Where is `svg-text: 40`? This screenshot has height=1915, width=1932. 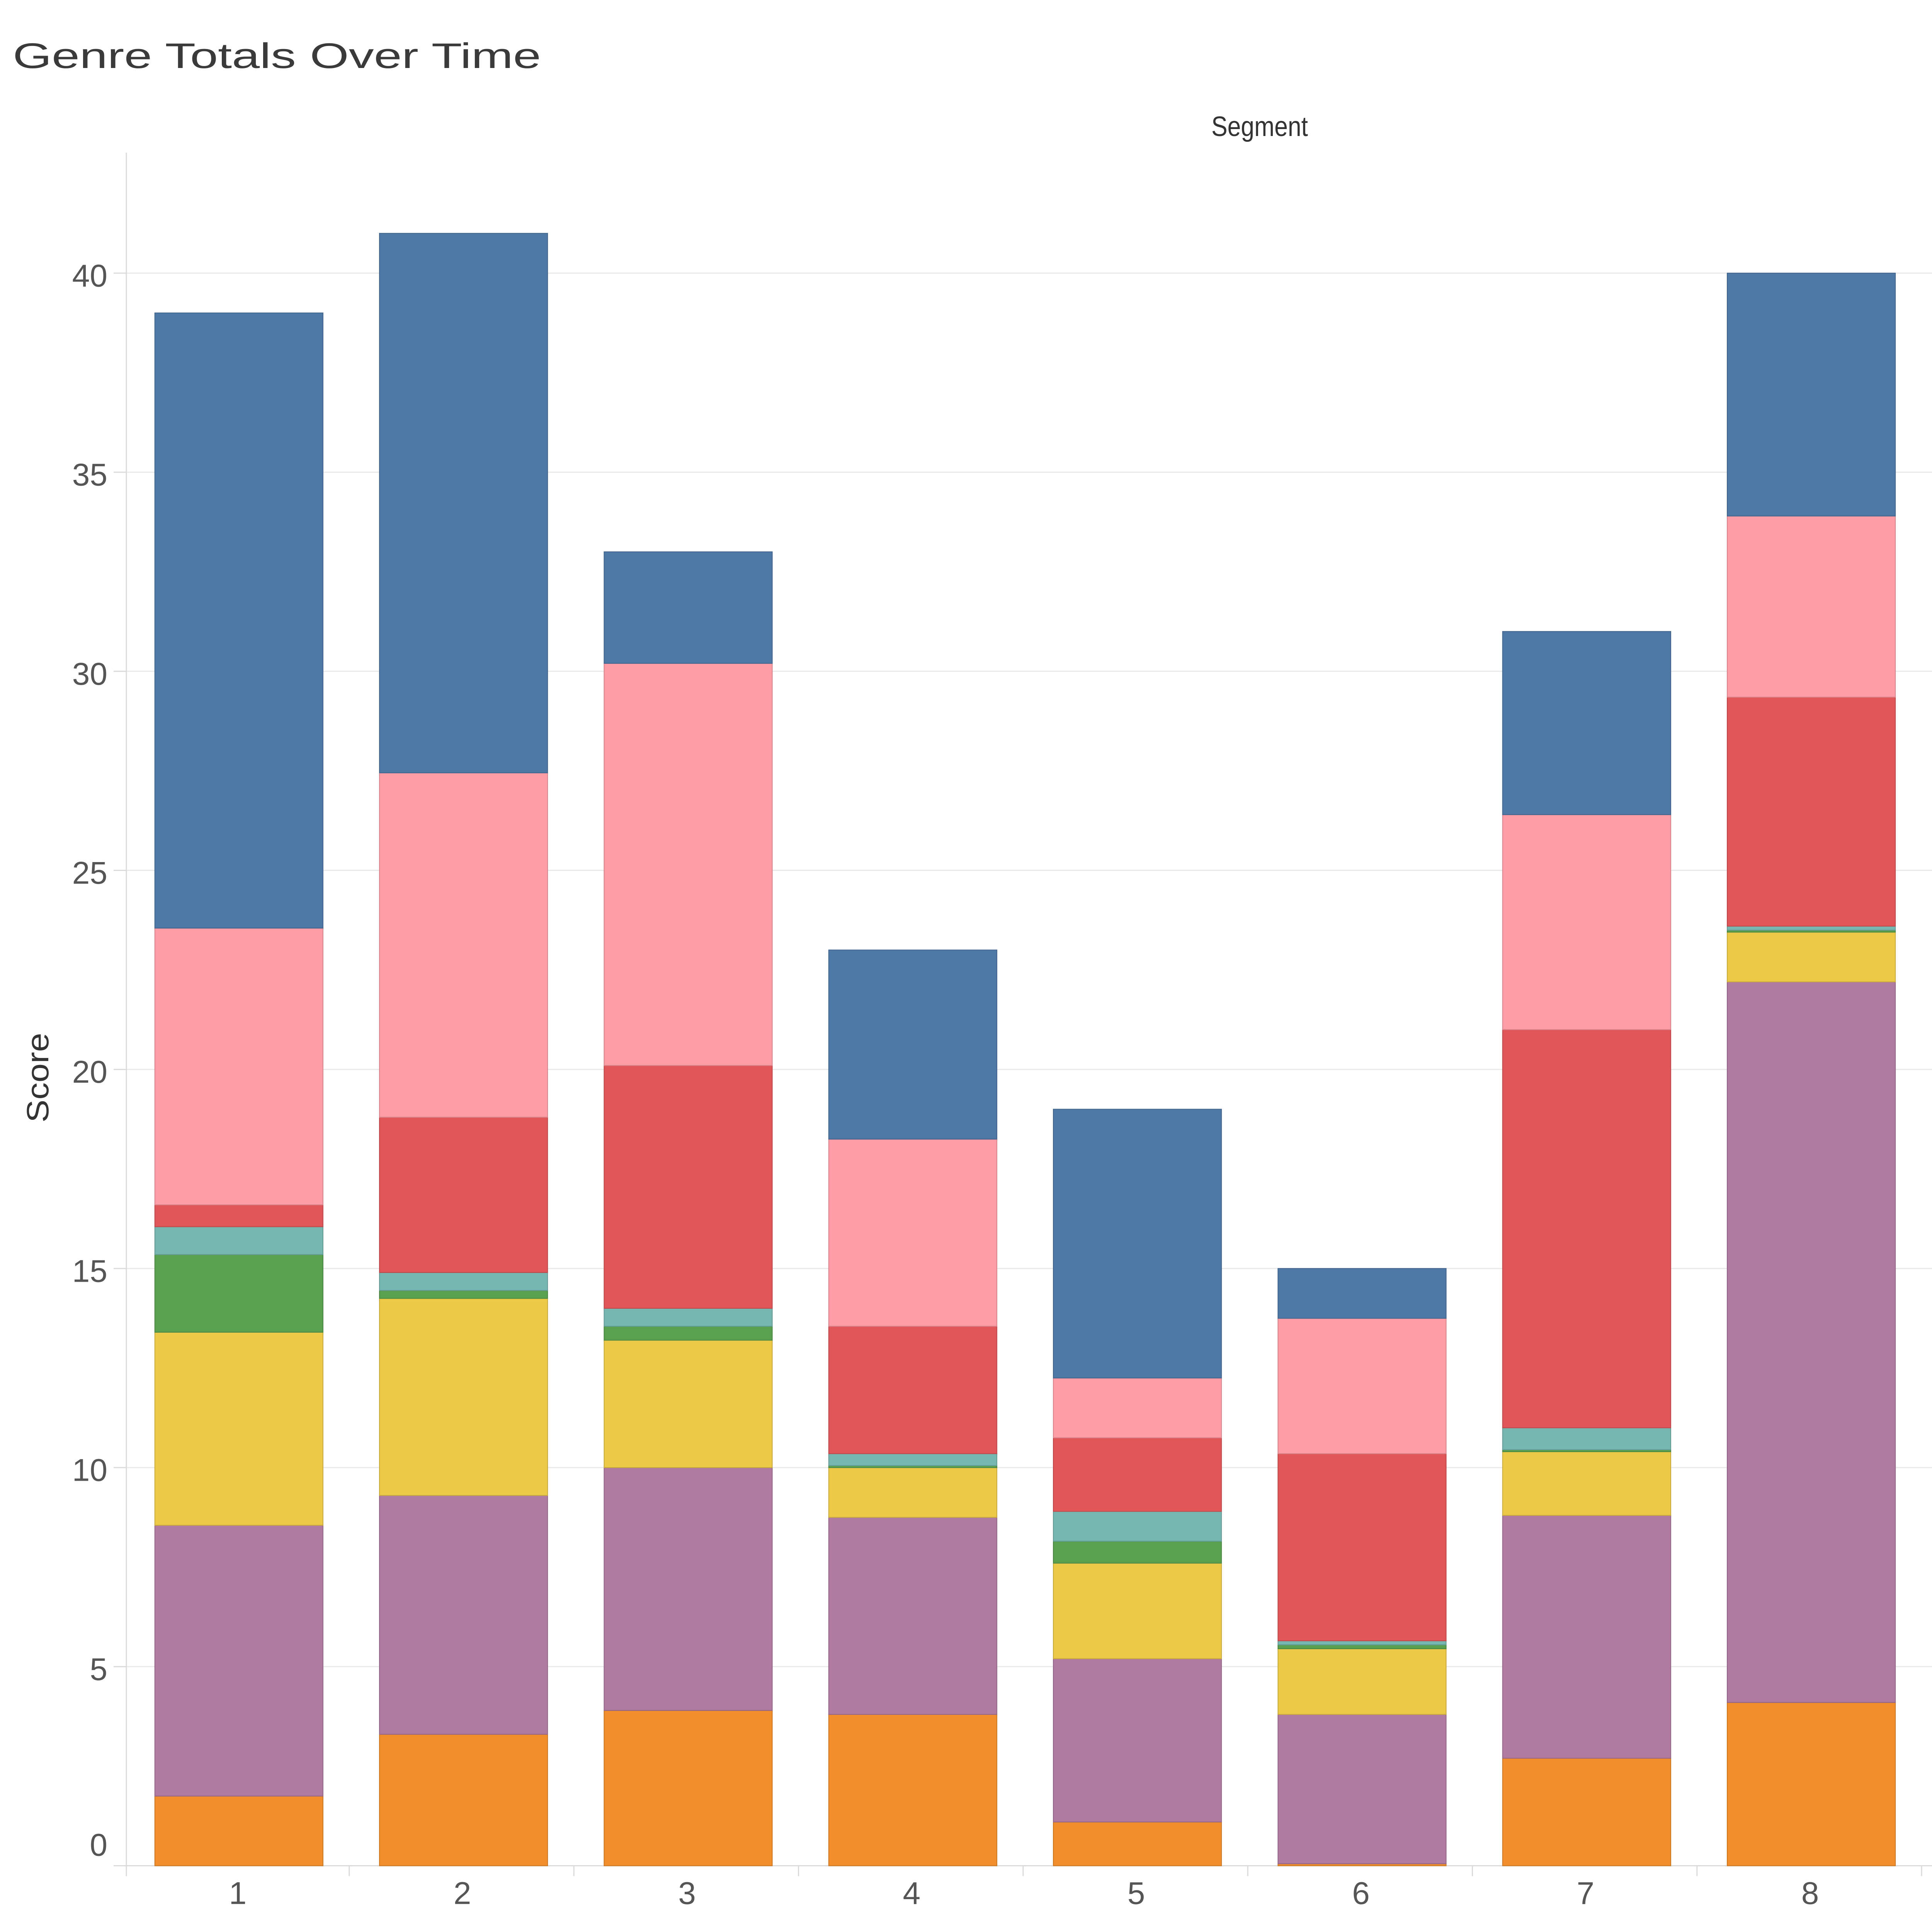
svg-text: 40 is located at coordinates (90, 275).